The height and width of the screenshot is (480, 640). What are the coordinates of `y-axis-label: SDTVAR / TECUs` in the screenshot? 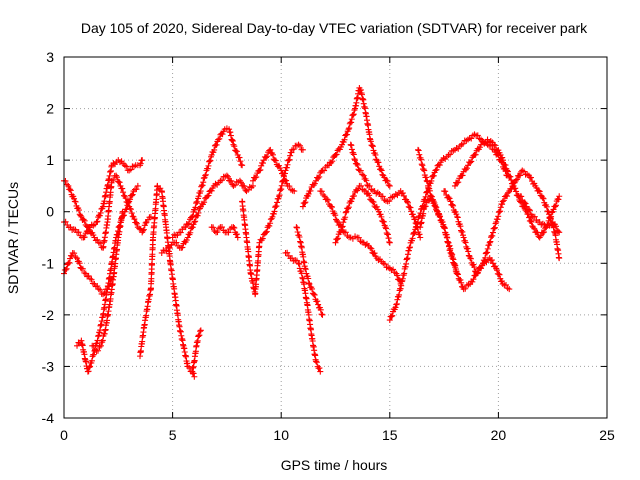 It's located at (13, 238).